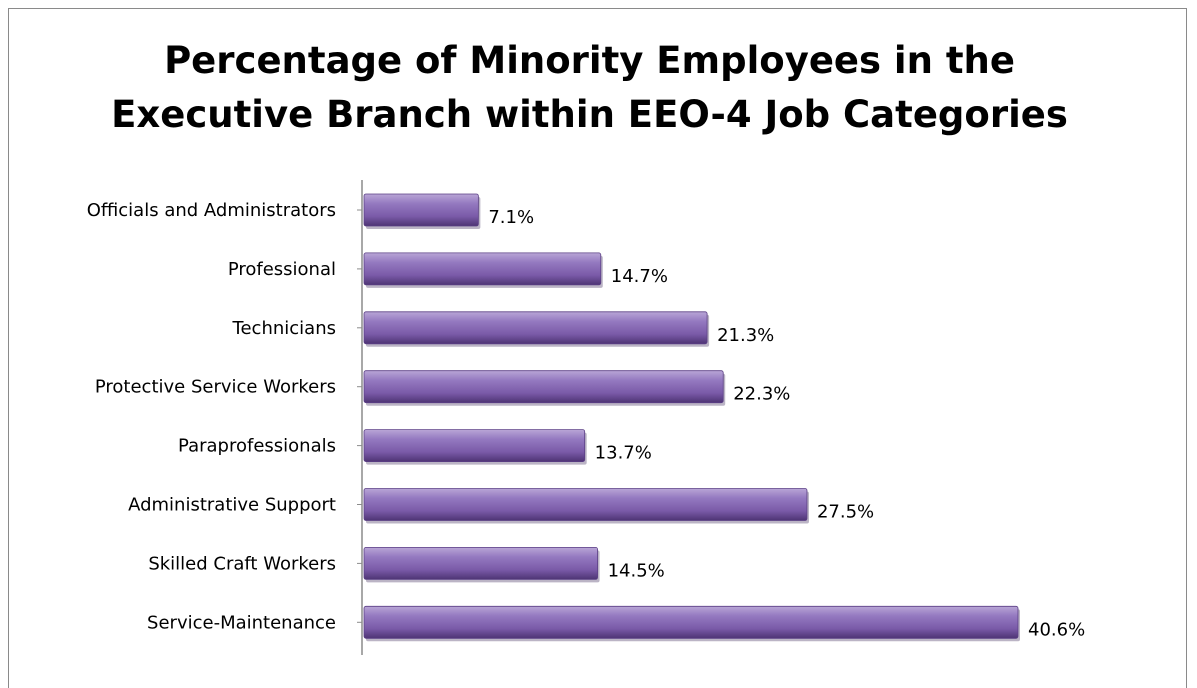 This screenshot has height=688, width=1197. Describe the element at coordinates (511, 217) in the screenshot. I see `data-label: 7.1%` at that location.